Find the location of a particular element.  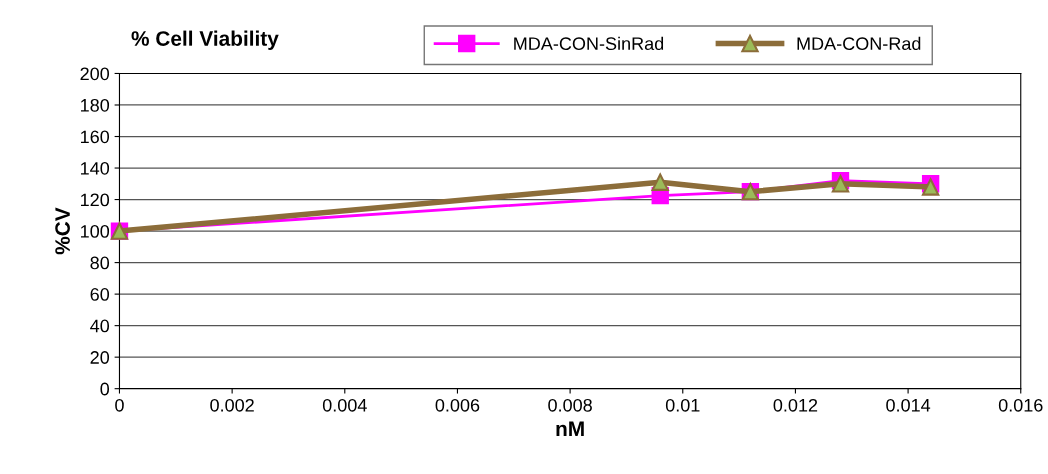

x-axis-title: nM is located at coordinates (570, 428).